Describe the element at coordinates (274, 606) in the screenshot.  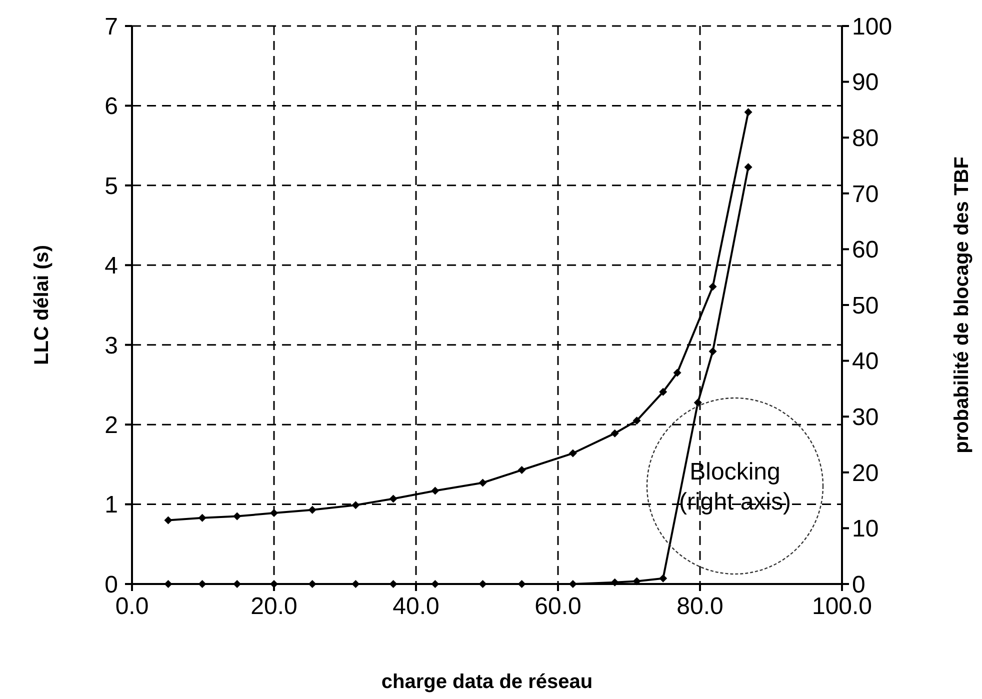
I see `x-tick-label: 20.0` at that location.